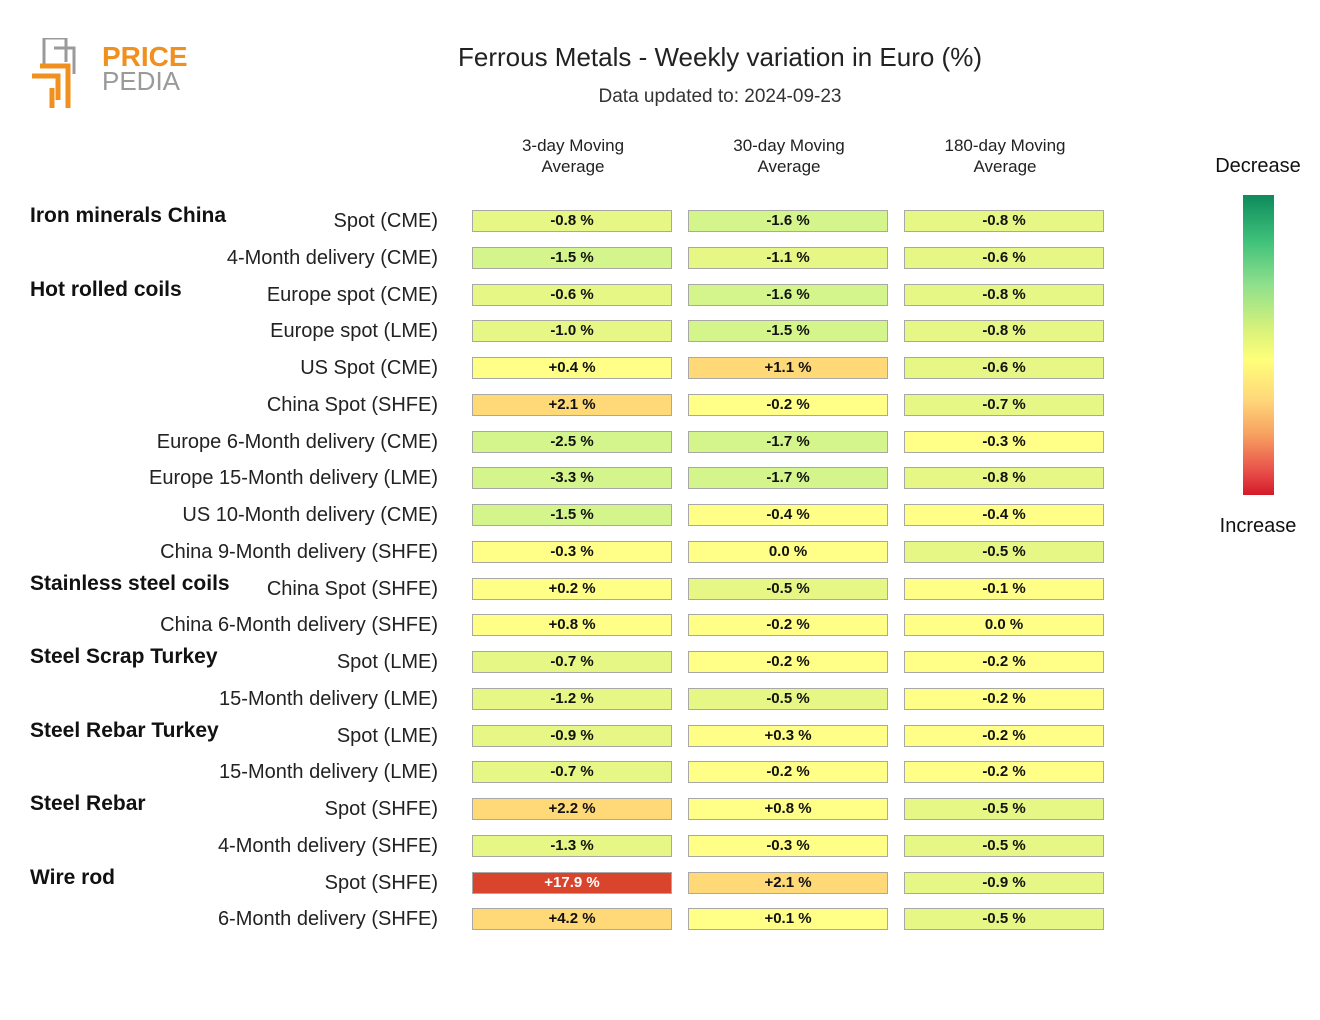 The height and width of the screenshot is (1020, 1320). Describe the element at coordinates (572, 478) in the screenshot. I see `value-cell: -3.3 %` at that location.